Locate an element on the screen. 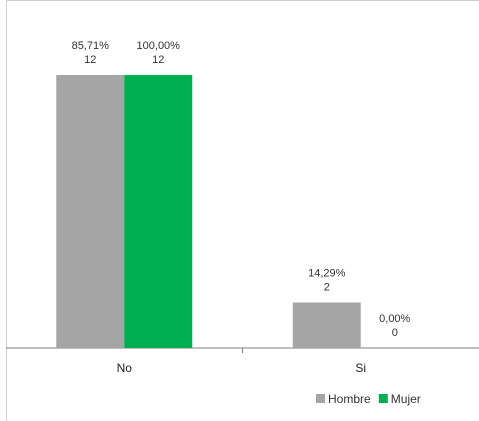 The image size is (479, 421). data-label-percent: 14,29% is located at coordinates (327, 274).